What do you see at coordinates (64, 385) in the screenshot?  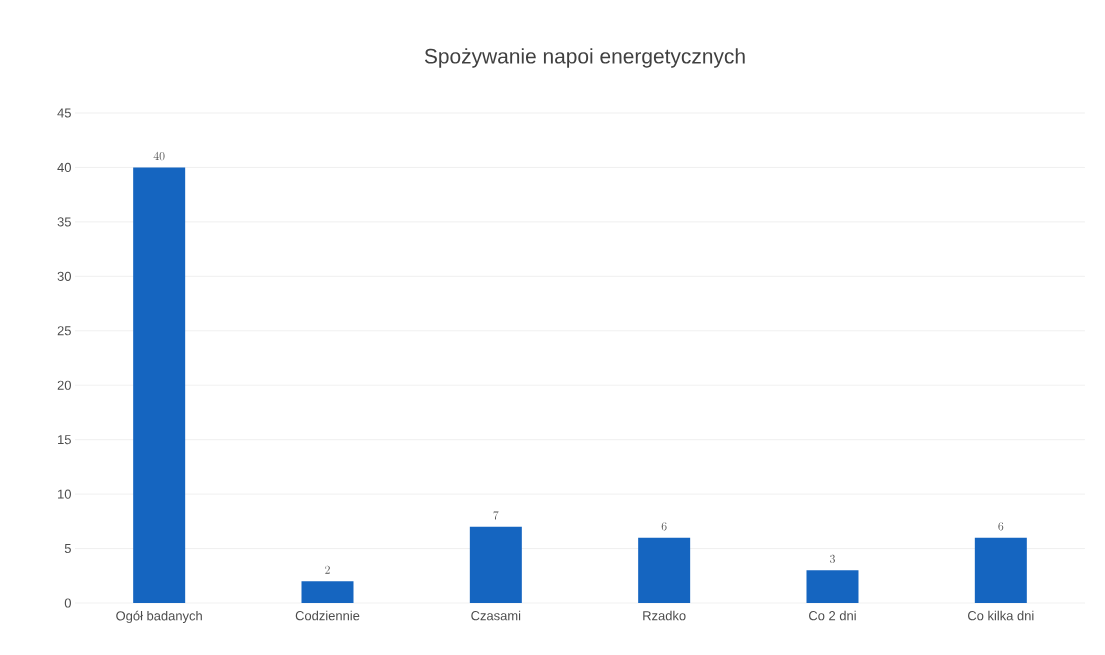 I see `y-tick-label: 20` at bounding box center [64, 385].